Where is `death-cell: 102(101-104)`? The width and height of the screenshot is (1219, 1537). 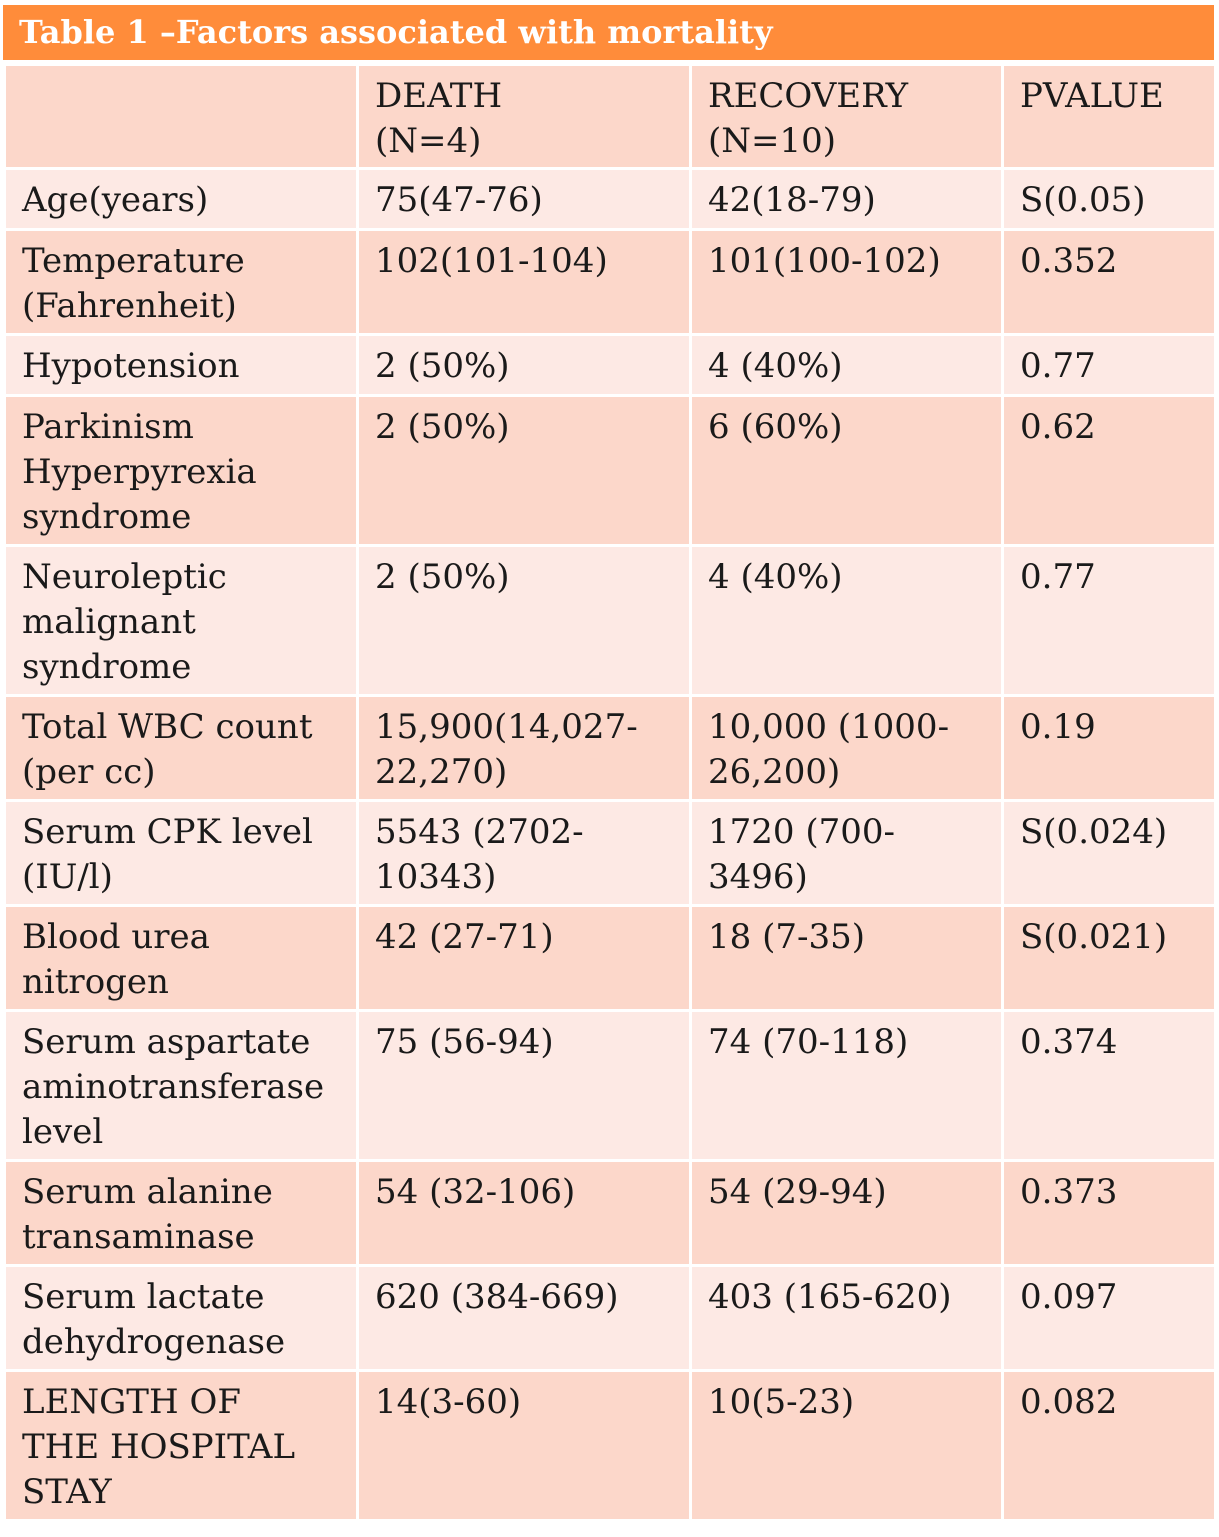
death-cell: 102(101-104) is located at coordinates (524, 282).